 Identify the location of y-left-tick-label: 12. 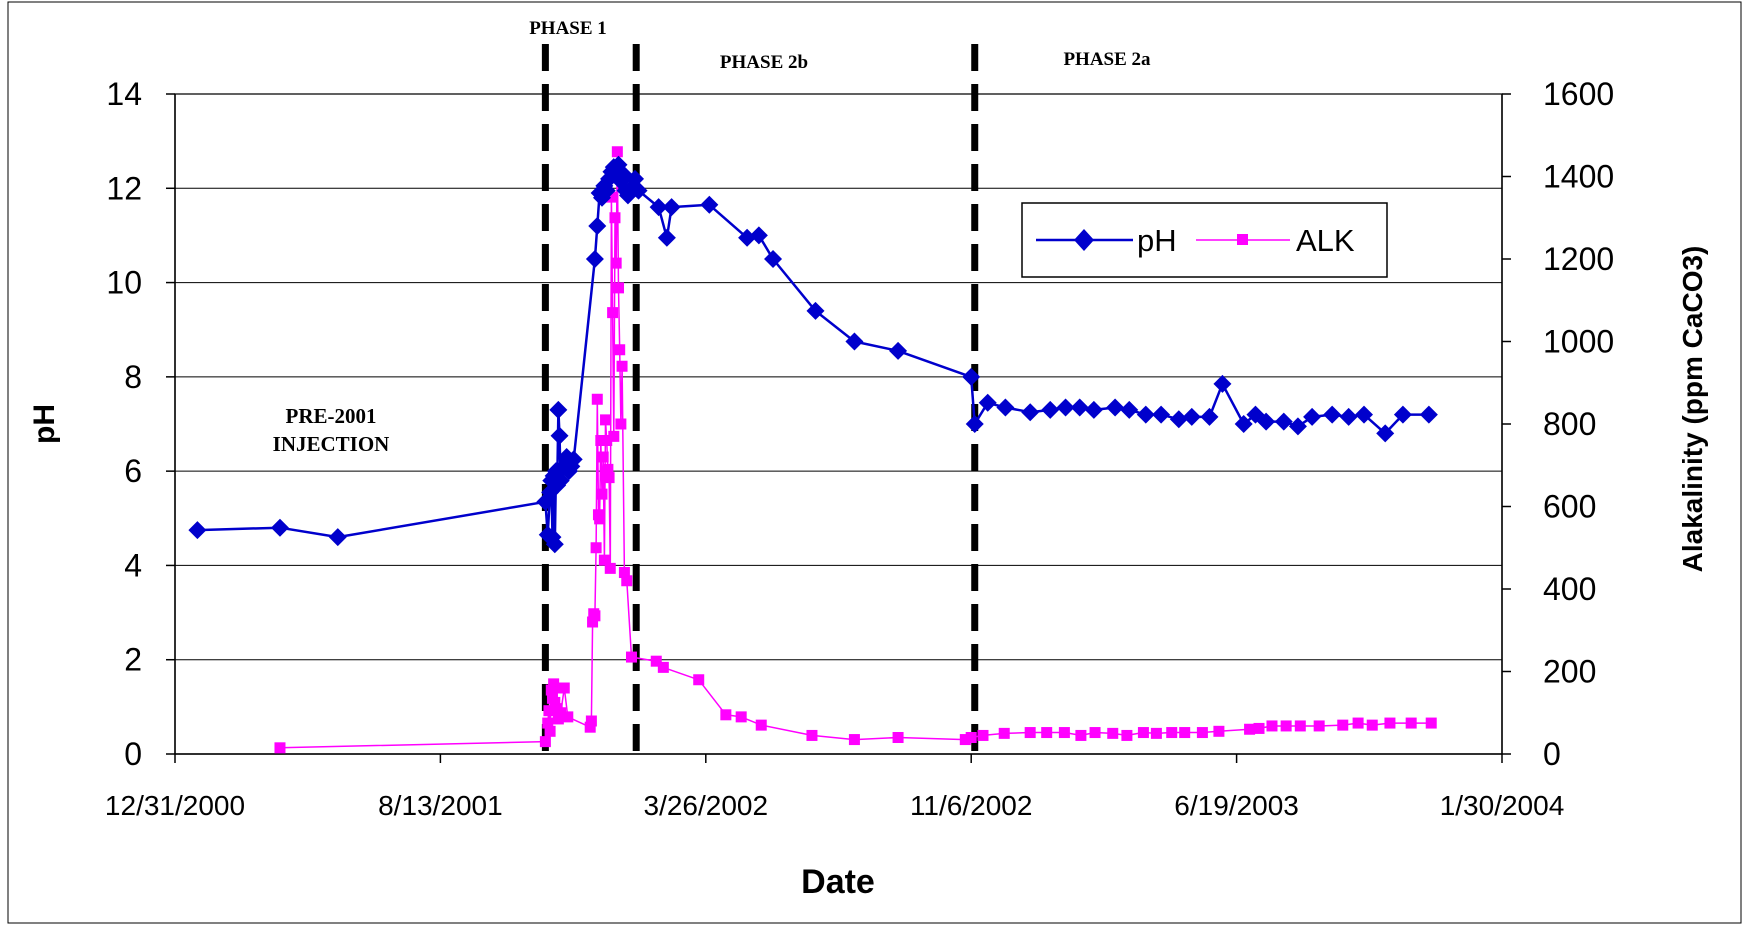
(124, 188).